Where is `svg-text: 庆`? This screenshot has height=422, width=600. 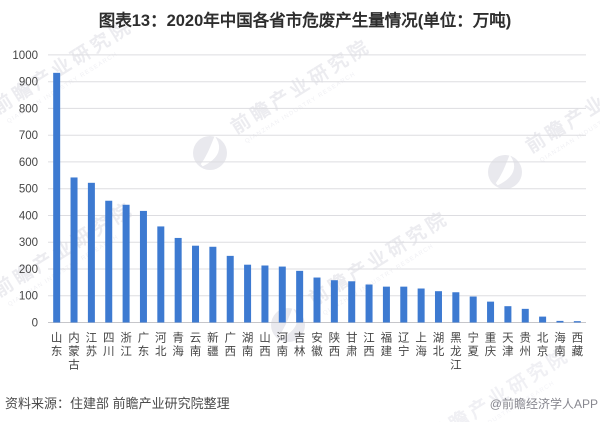
svg-text: 庆 is located at coordinates (491, 351).